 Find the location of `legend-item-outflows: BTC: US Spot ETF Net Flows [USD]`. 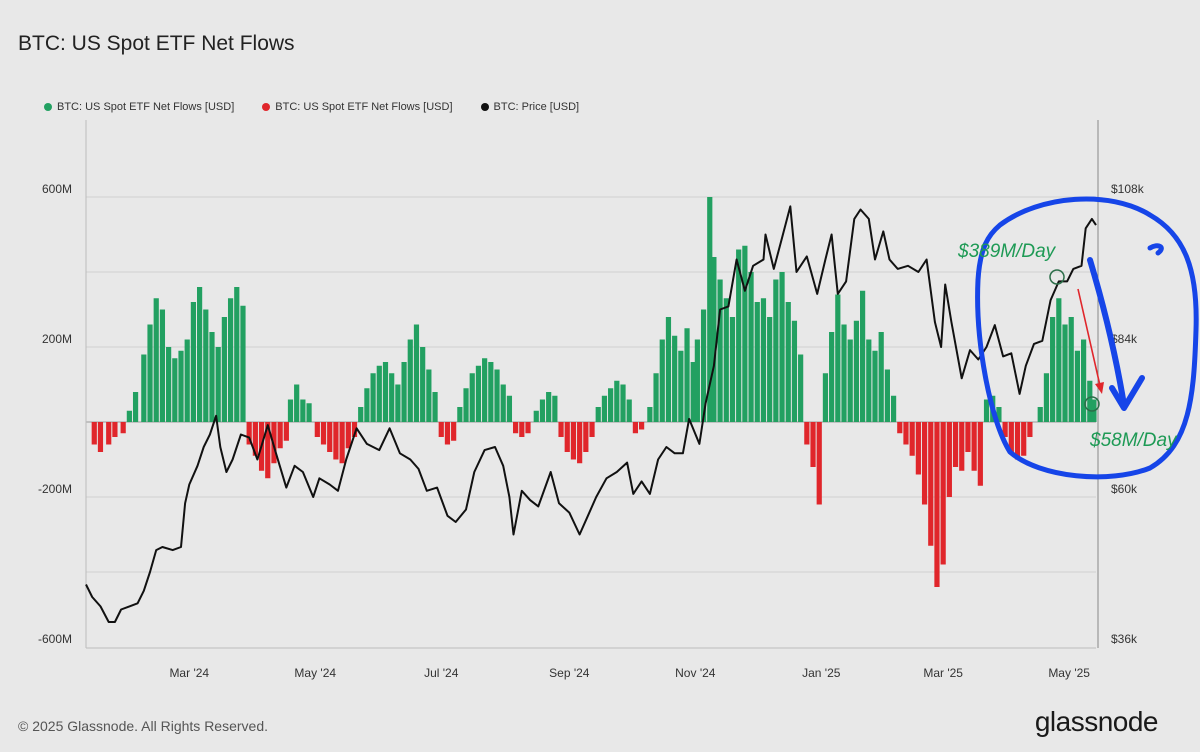

legend-item-outflows: BTC: US Spot ETF Net Flows [USD] is located at coordinates (357, 107).